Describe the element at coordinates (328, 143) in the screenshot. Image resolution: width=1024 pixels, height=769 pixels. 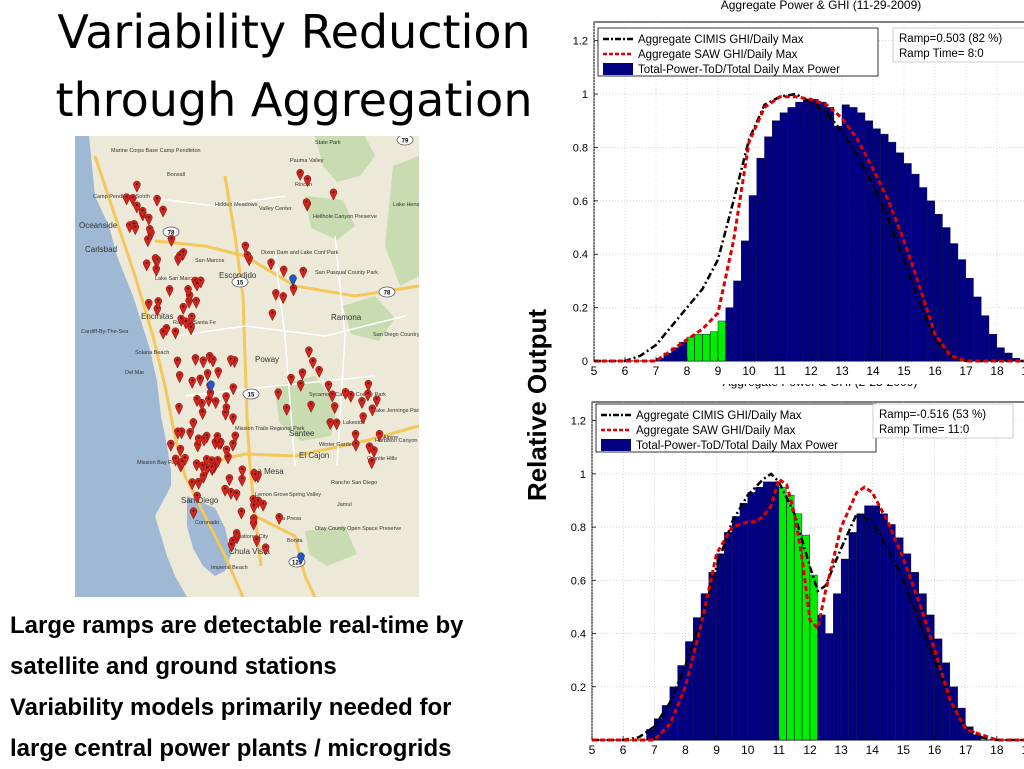
I see `map-place-label: State Park` at that location.